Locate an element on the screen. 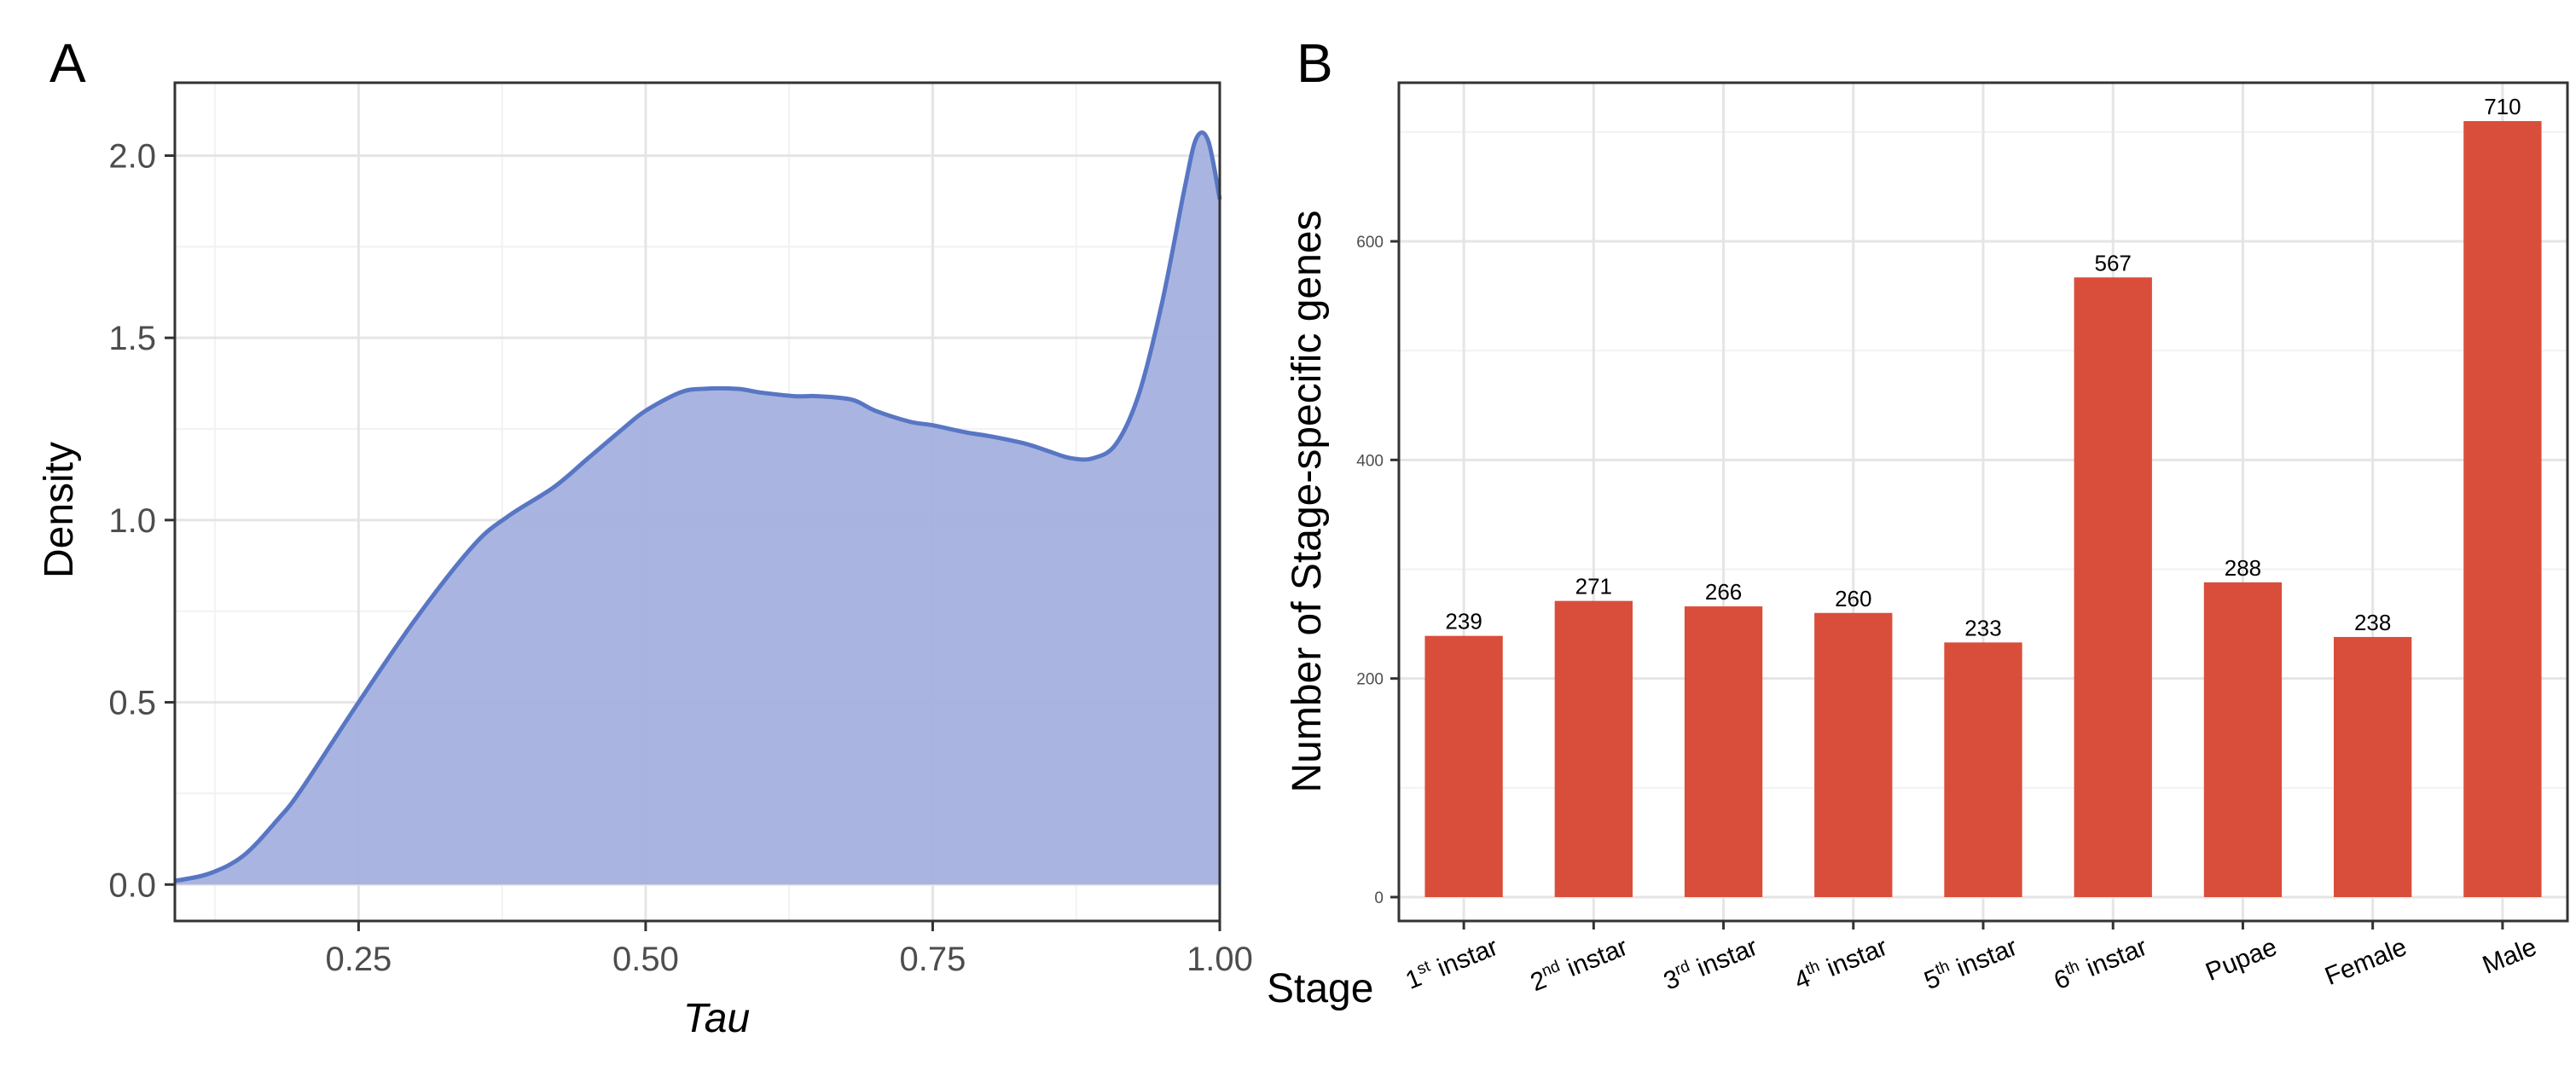 The image size is (2576, 1083). panel-a-y-tick-label: 0.0 is located at coordinates (132, 885).